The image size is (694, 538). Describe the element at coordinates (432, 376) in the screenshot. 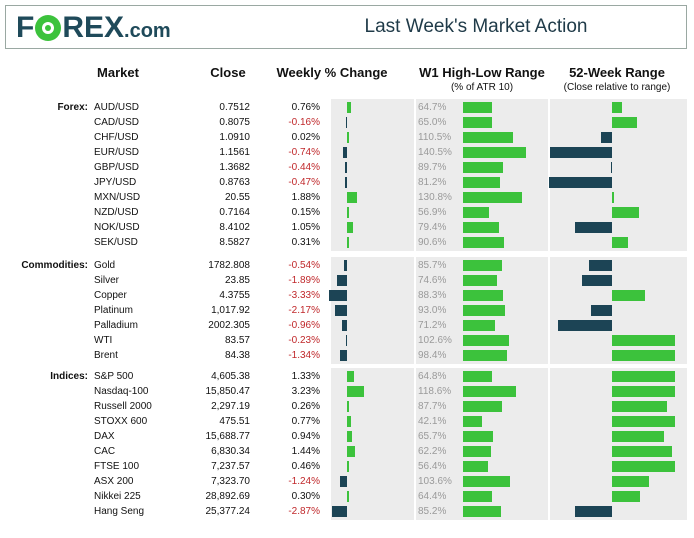

I see `w1-range-value: 64.8%` at that location.